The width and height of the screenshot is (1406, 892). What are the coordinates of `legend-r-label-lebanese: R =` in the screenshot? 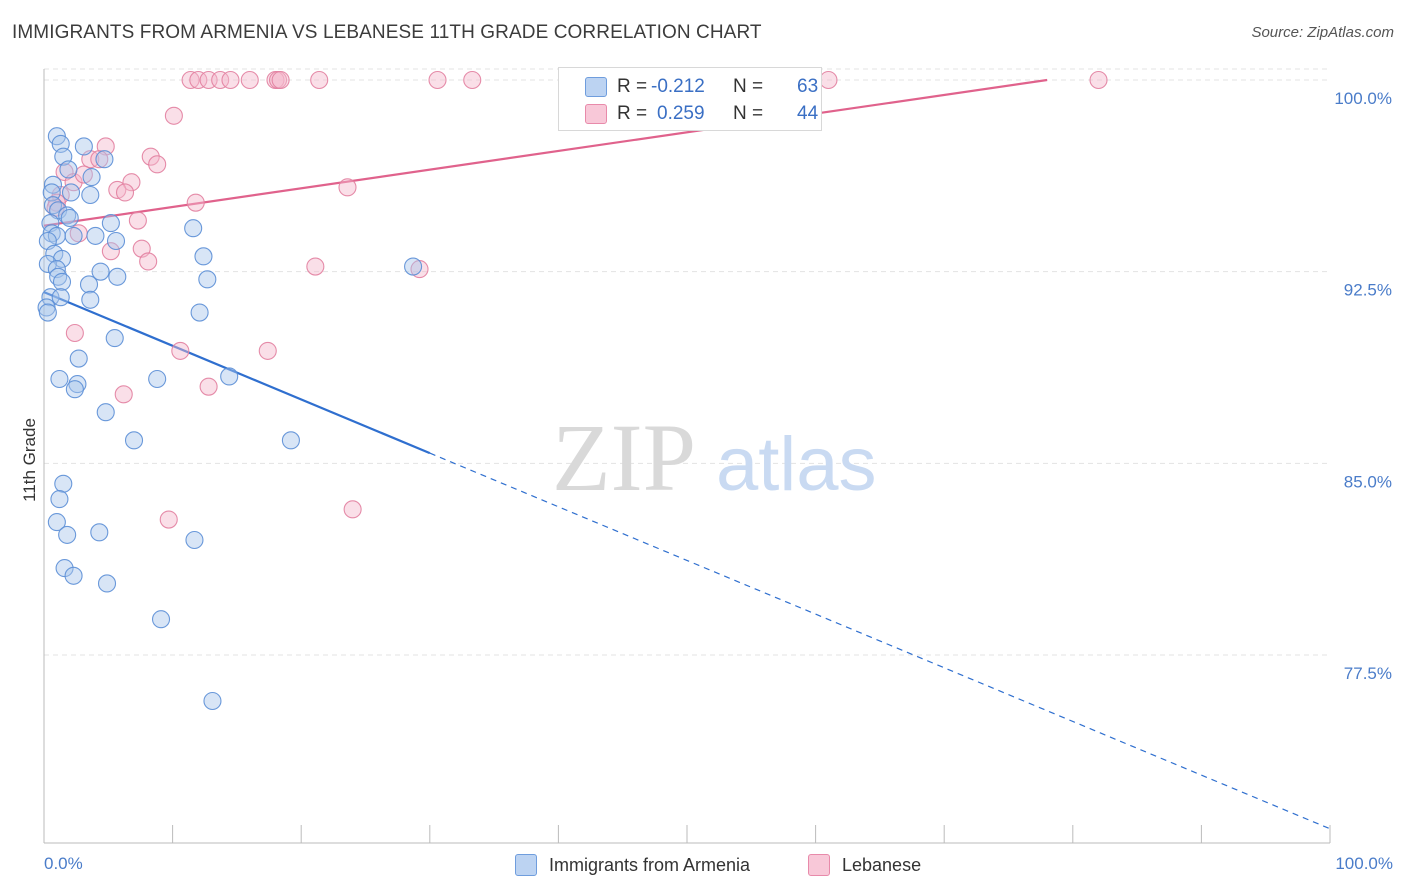 It's located at (632, 113).